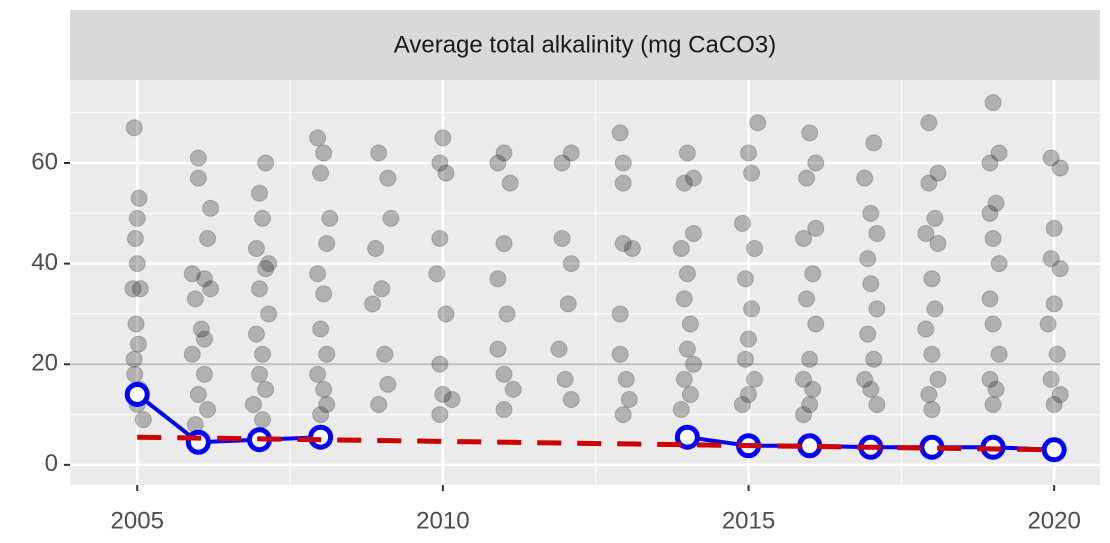 Image resolution: width=1110 pixels, height=543 pixels. Describe the element at coordinates (596, 443) in the screenshot. I see `line` at that location.